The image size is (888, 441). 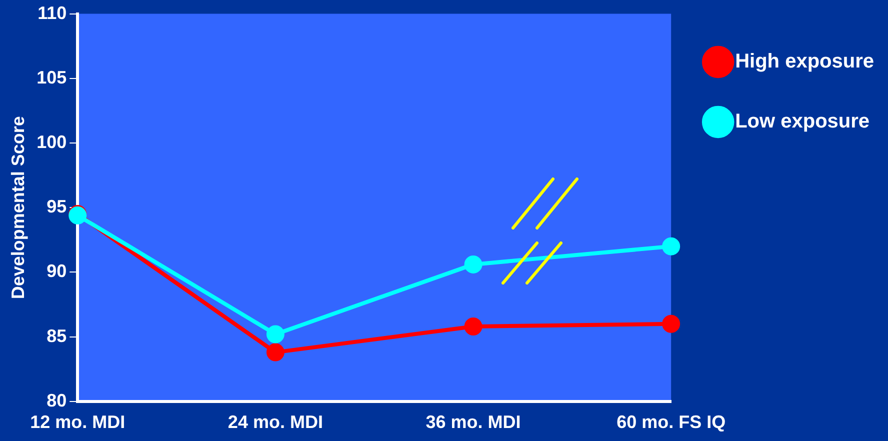 What do you see at coordinates (56, 206) in the screenshot?
I see `y-tick-label: 95` at bounding box center [56, 206].